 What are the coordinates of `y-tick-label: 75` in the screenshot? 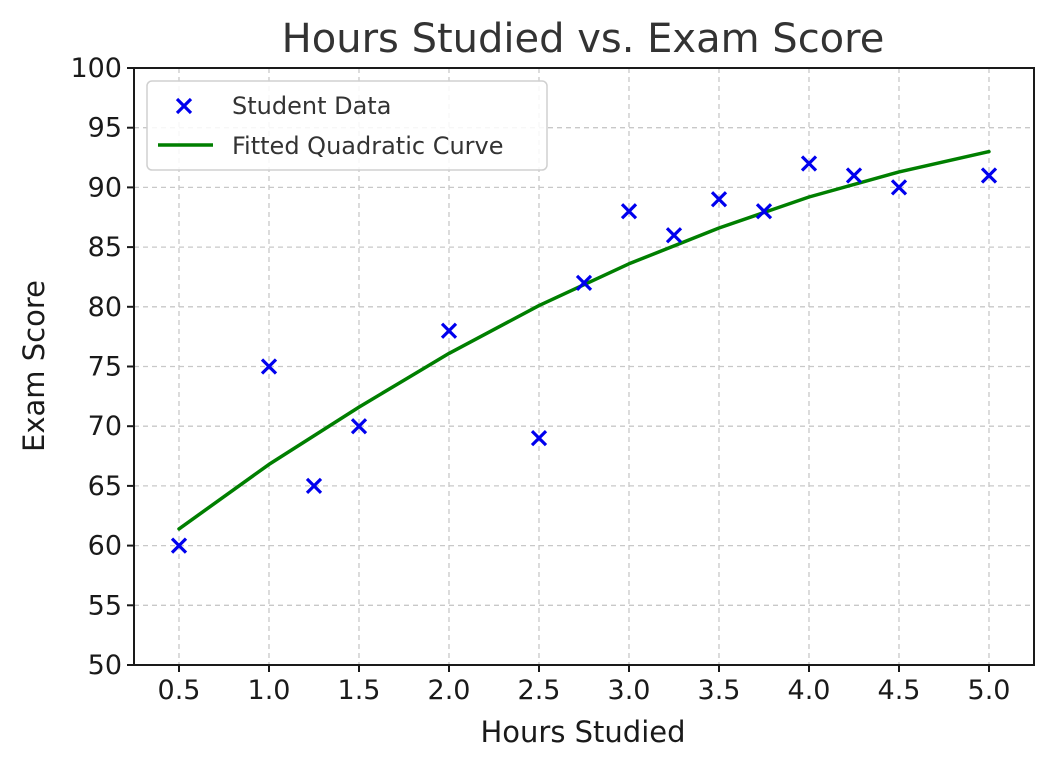 It's located at (105, 367).